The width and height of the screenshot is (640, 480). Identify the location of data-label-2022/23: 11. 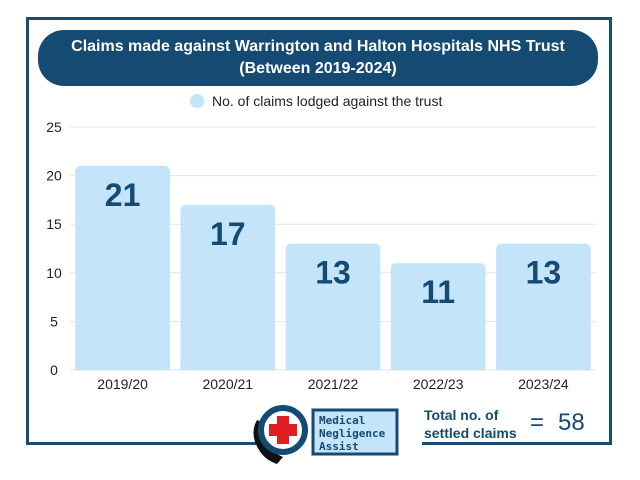
(438, 292).